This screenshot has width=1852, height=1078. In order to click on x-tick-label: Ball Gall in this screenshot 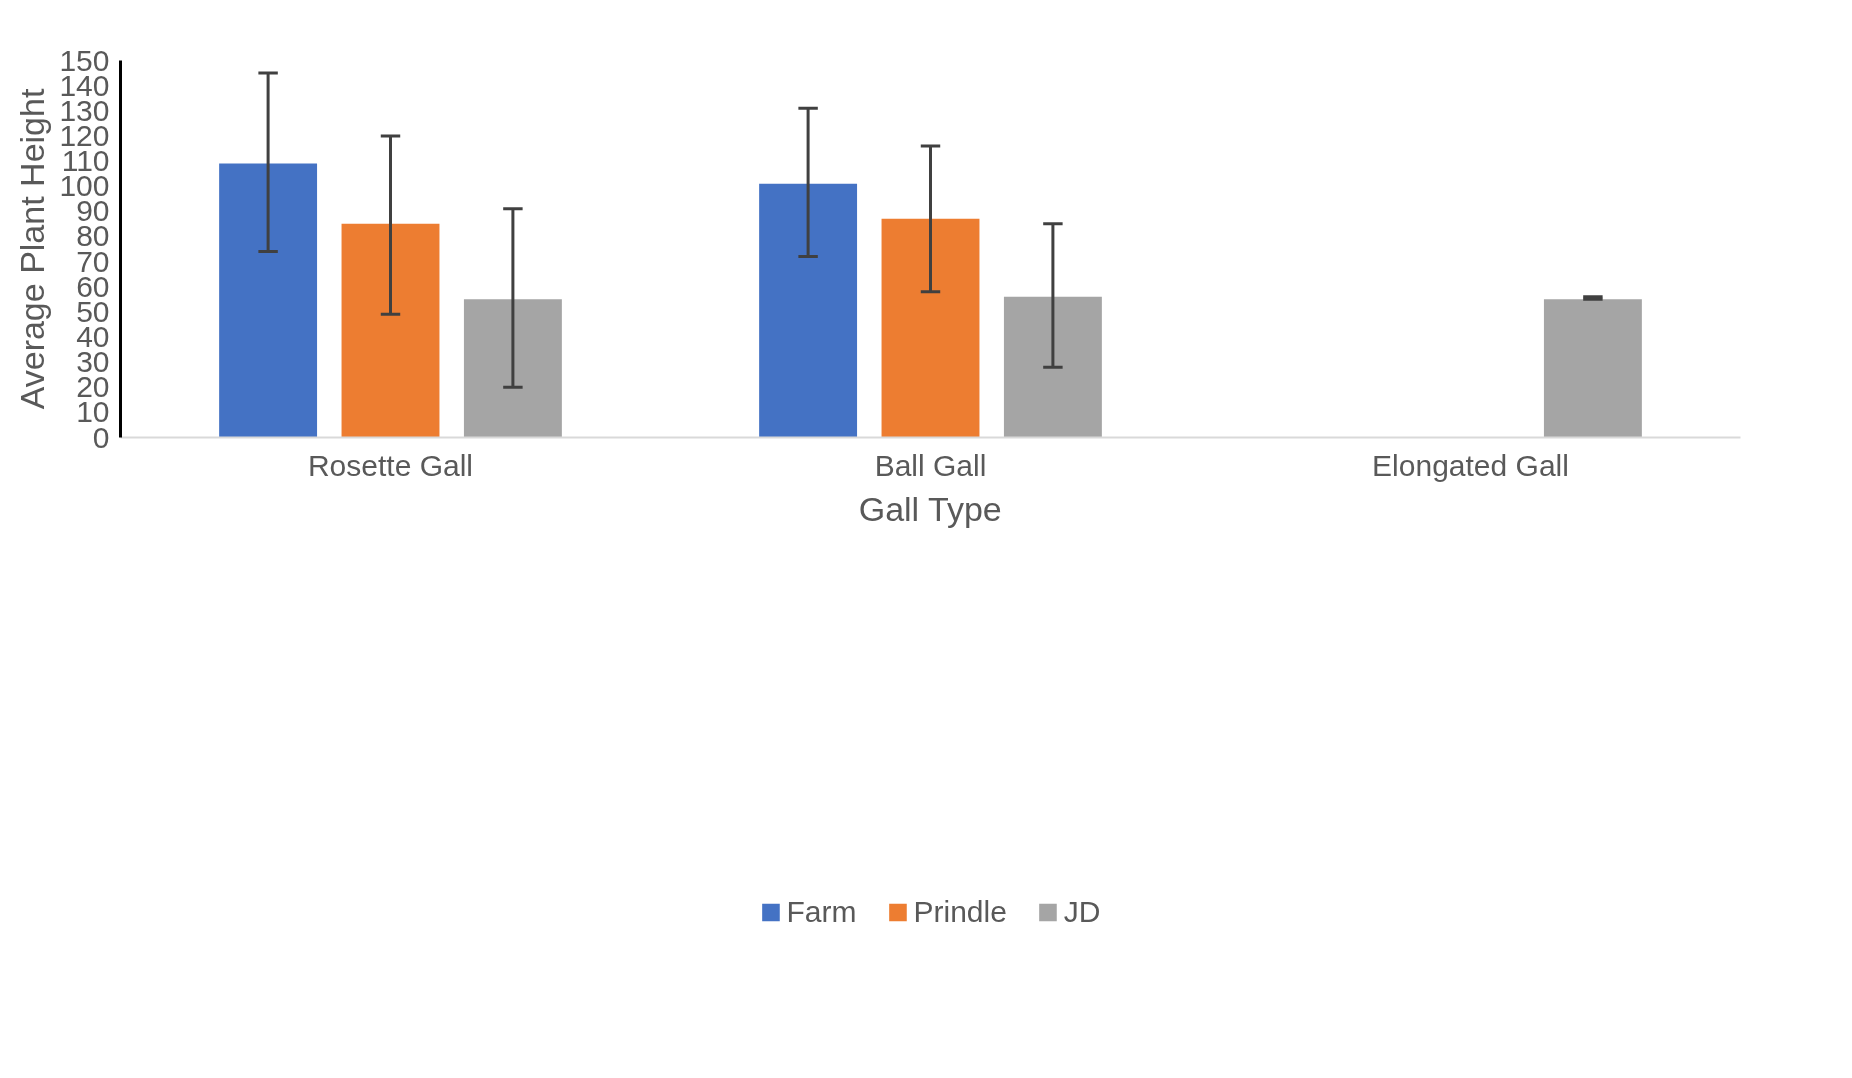, I will do `click(930, 465)`.